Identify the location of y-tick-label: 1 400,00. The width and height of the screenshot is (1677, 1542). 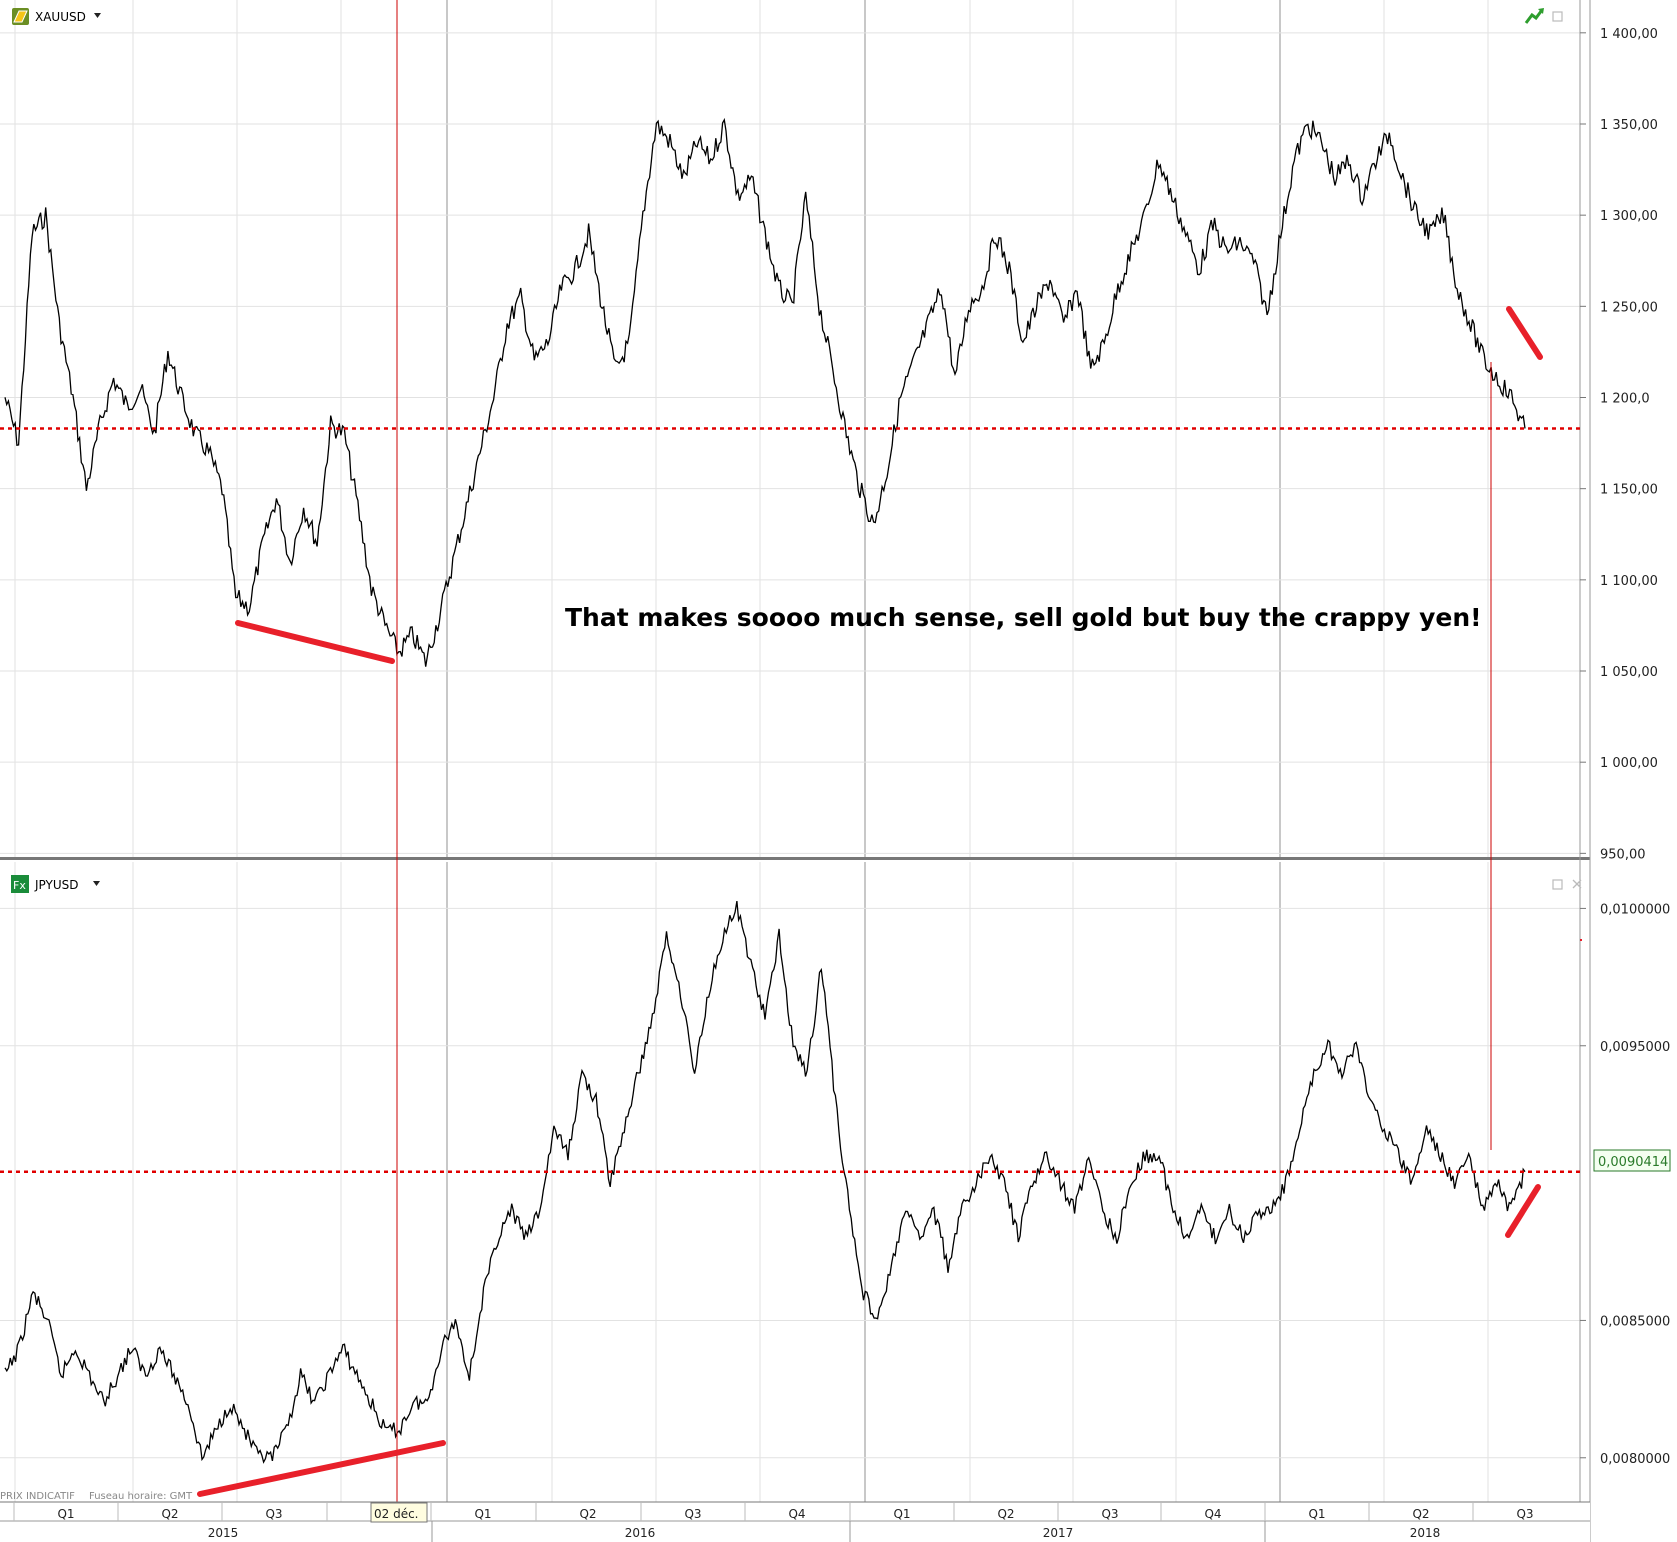
(1629, 34).